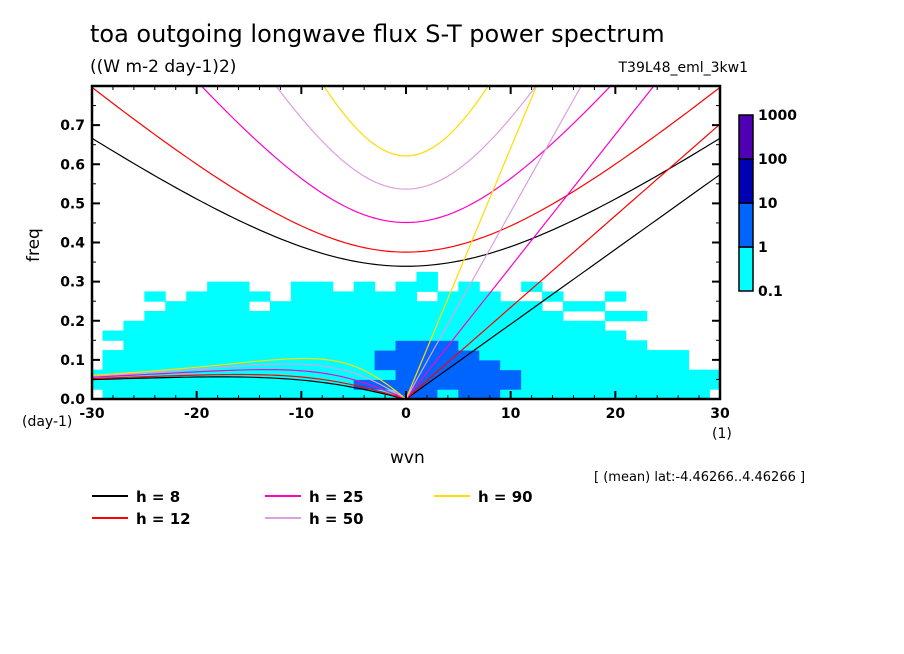  I want to click on x-tick-label: -10, so click(302, 414).